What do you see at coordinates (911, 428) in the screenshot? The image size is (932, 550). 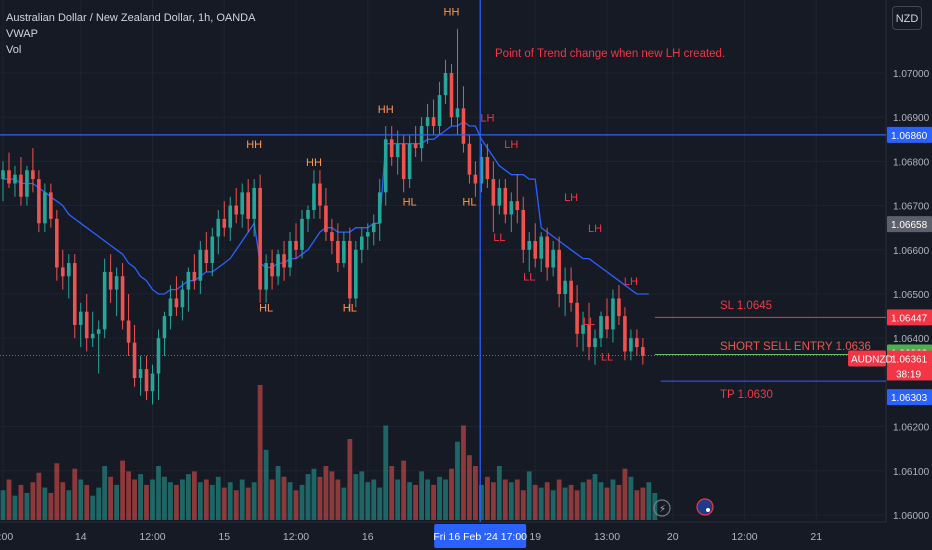 I see `price-axis-label: 1.06200` at bounding box center [911, 428].